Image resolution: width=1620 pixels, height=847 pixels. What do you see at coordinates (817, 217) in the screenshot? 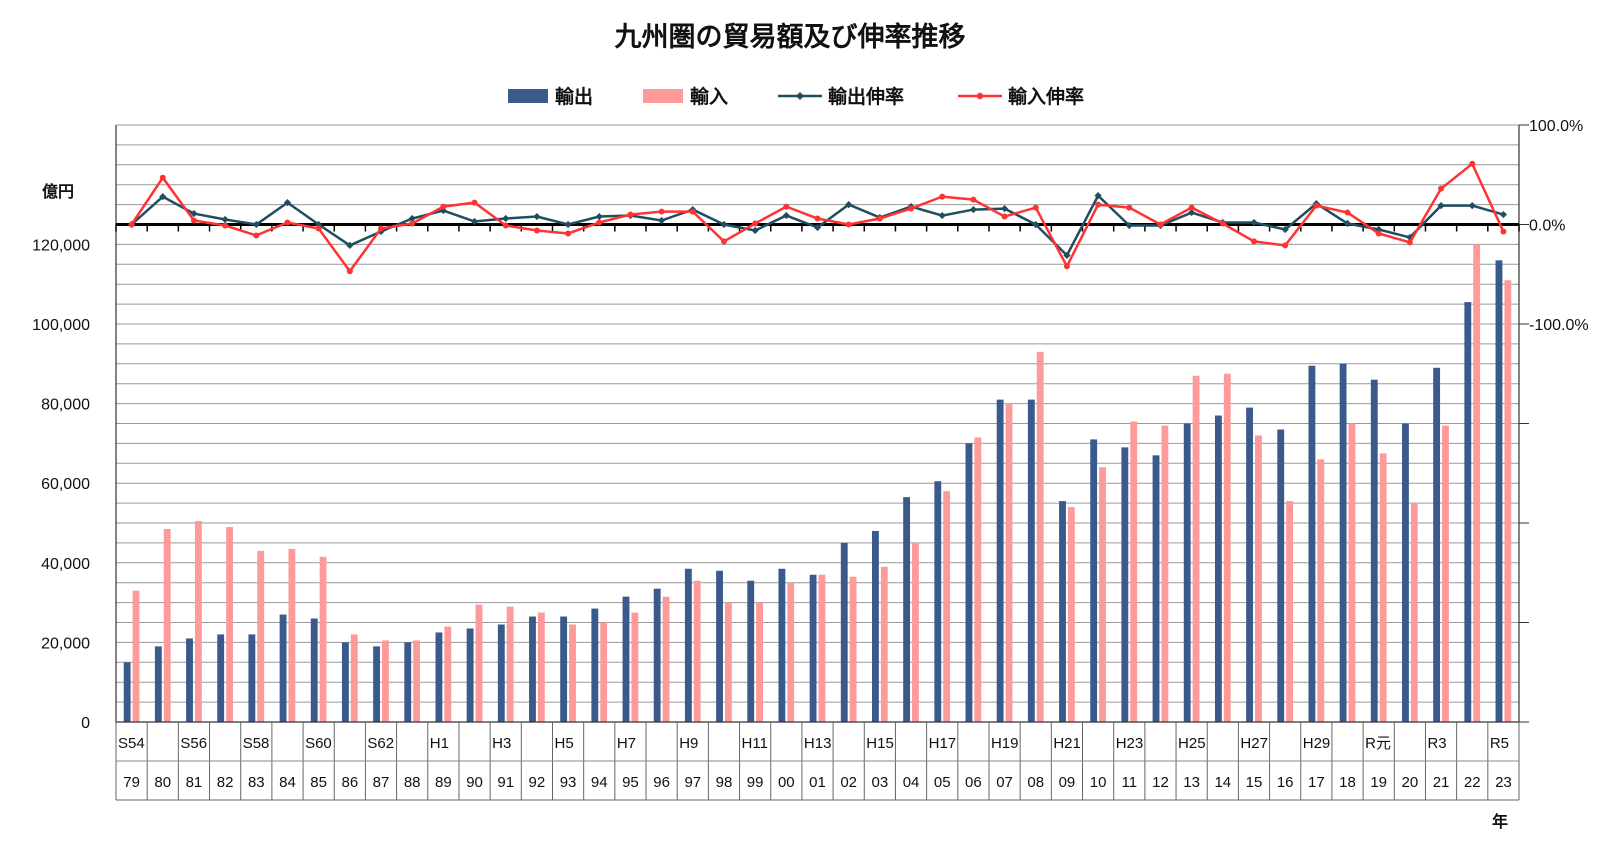
I see `growth-lines` at bounding box center [817, 217].